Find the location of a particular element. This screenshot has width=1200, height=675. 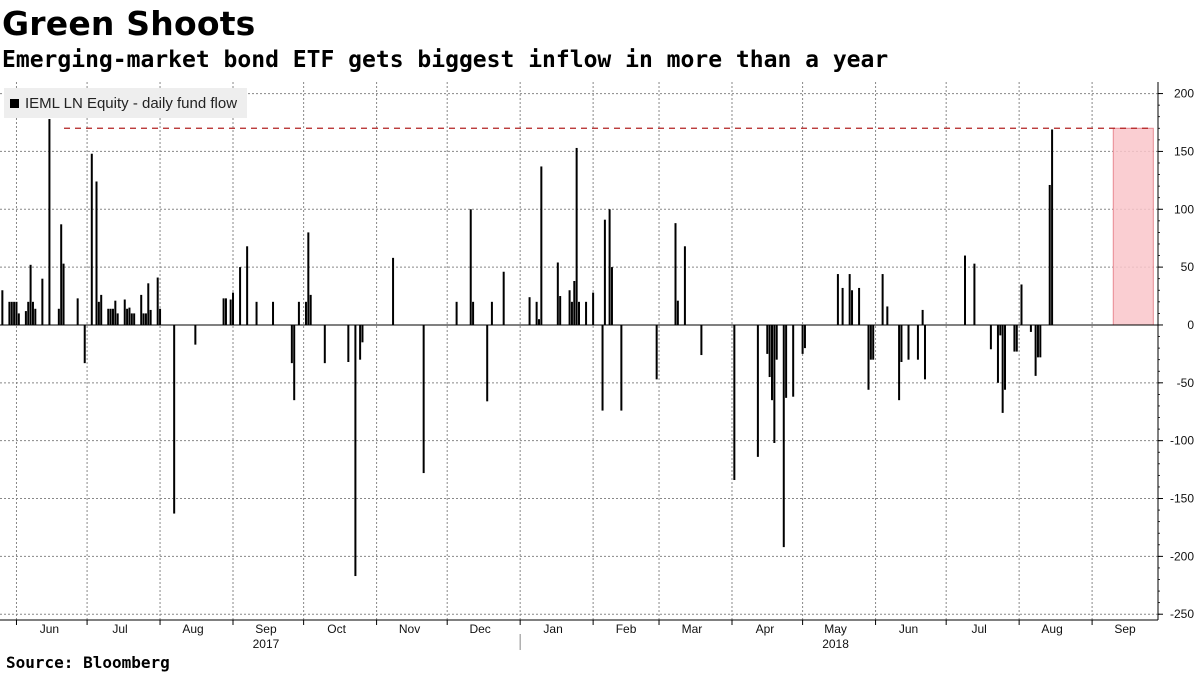

y-tick-label: -50 is located at coordinates (1186, 383).